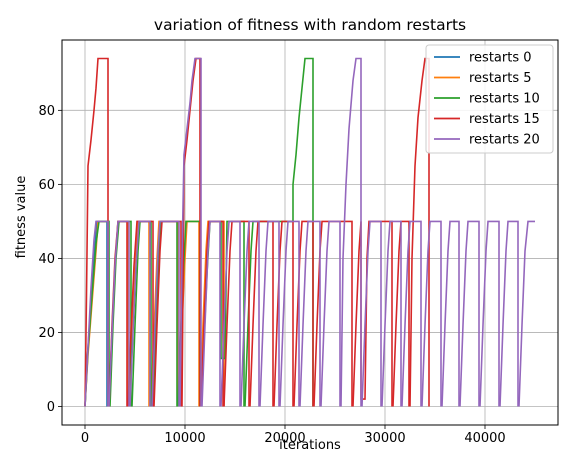 This screenshot has height=460, width=575. I want to click on y-axis-label: fitness value, so click(21, 217).